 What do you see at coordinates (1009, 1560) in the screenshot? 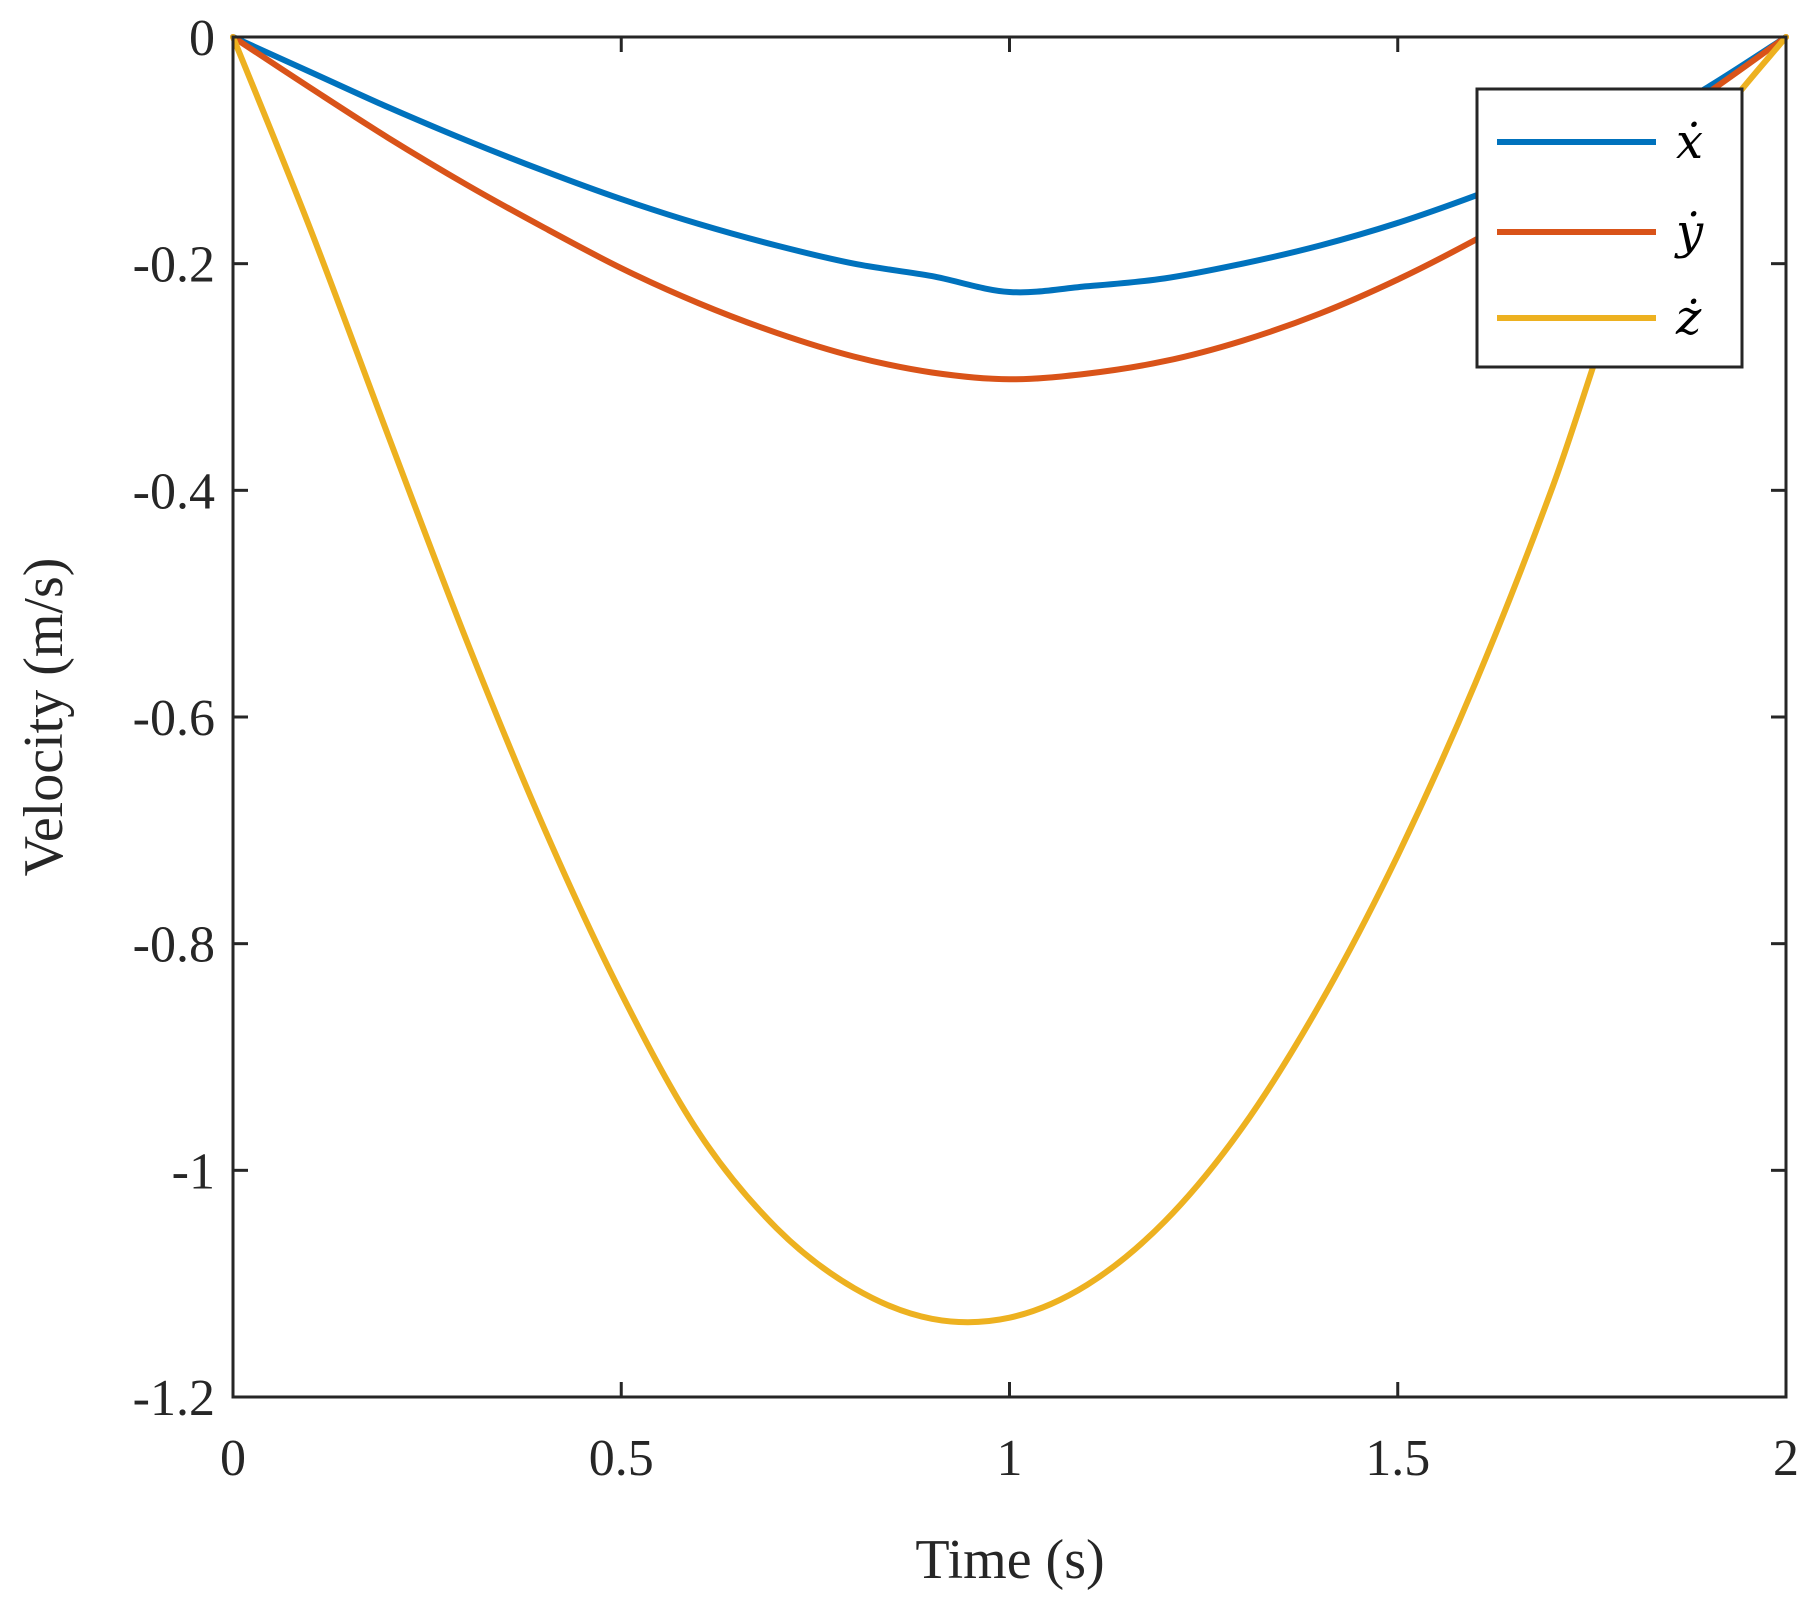
I see `x-axis-title: Time (s)` at bounding box center [1009, 1560].